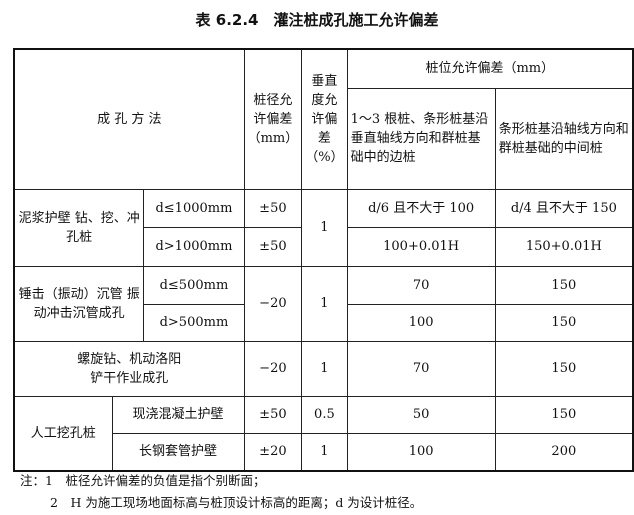 This screenshot has width=634, height=515. I want to click on table-title: 表 6.2.4 灌注桩成孔施工允许偏差, so click(317, 20).